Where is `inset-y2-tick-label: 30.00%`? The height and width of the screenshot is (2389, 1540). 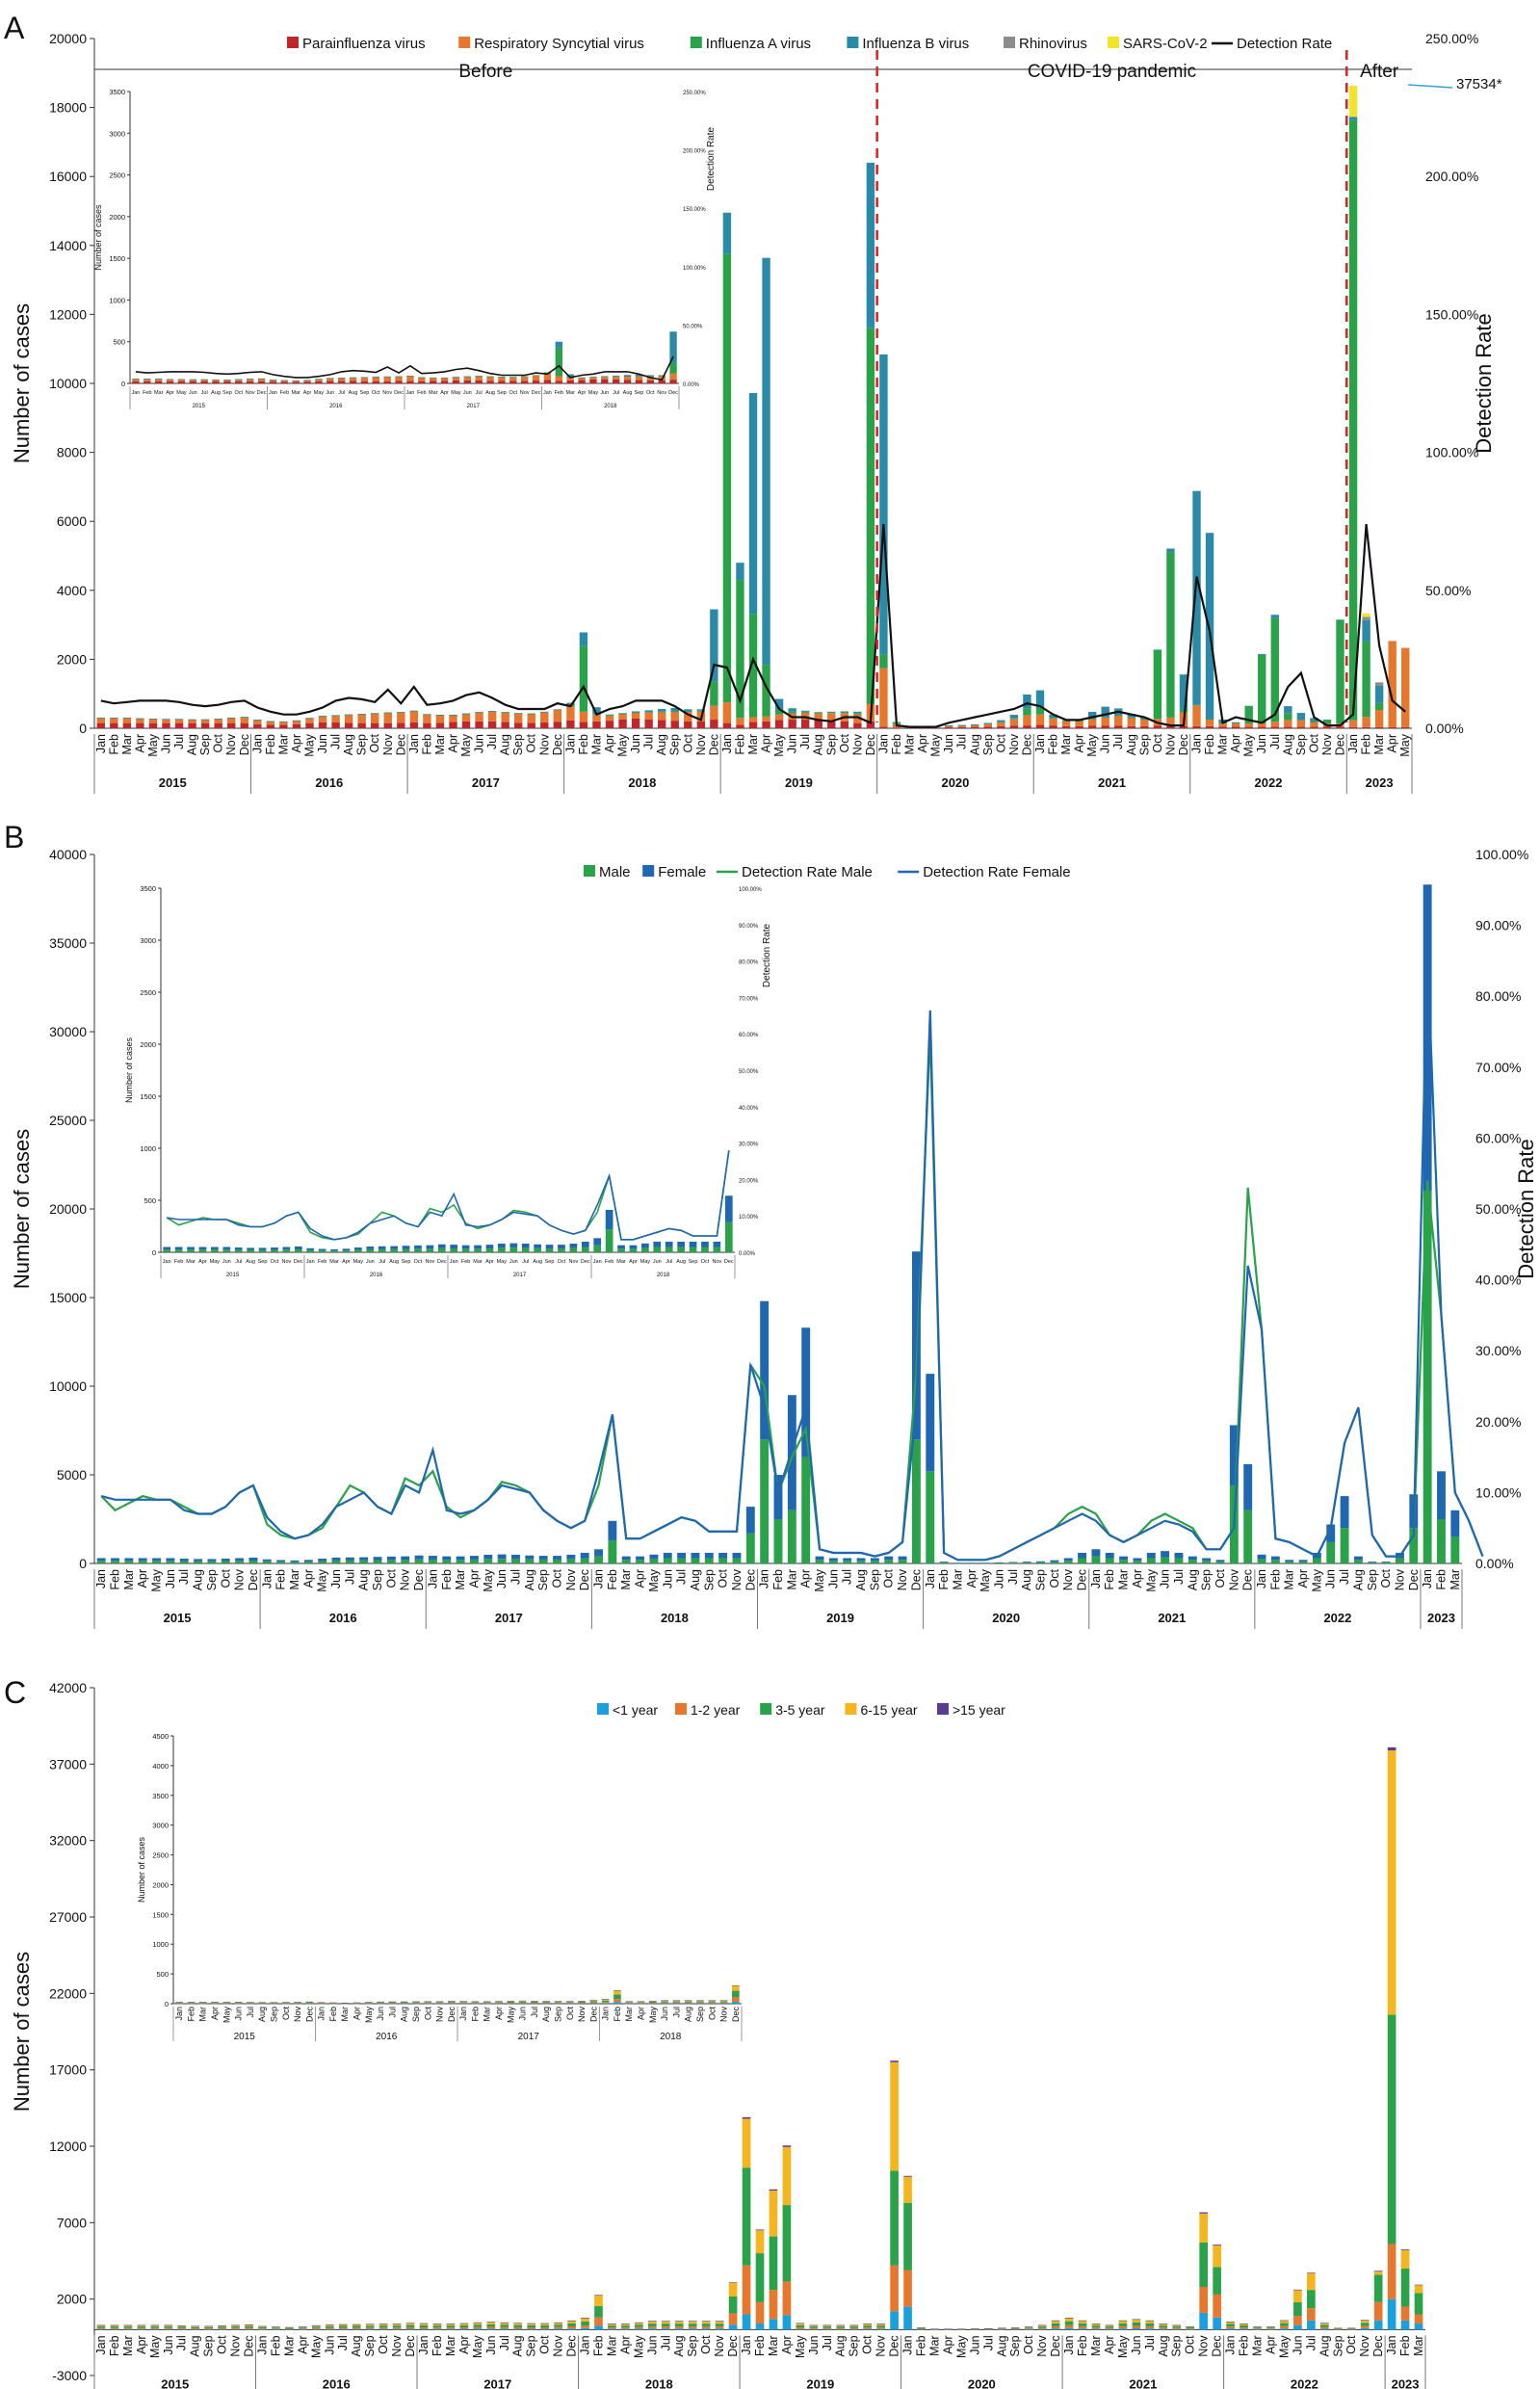 inset-y2-tick-label: 30.00% is located at coordinates (749, 1145).